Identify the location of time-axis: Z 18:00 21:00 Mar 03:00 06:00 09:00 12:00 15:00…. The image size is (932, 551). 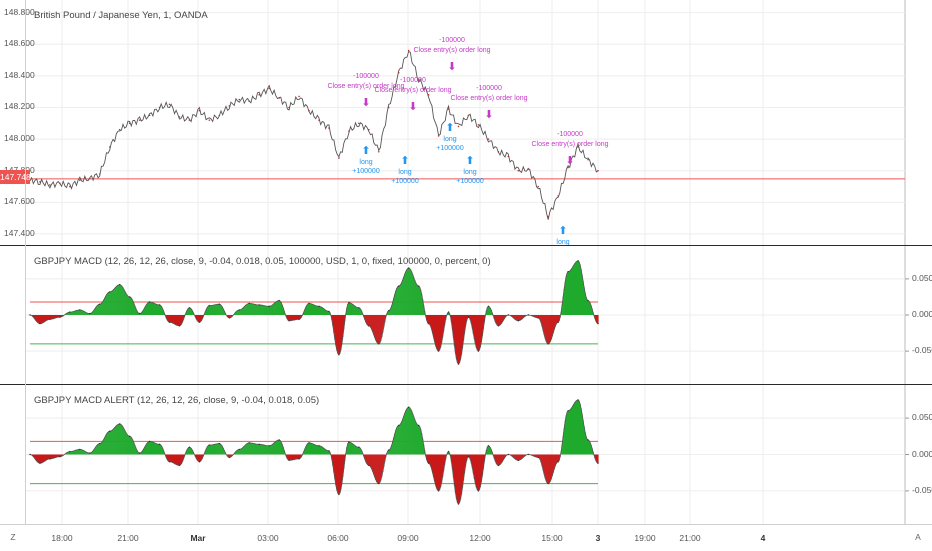
(466, 537).